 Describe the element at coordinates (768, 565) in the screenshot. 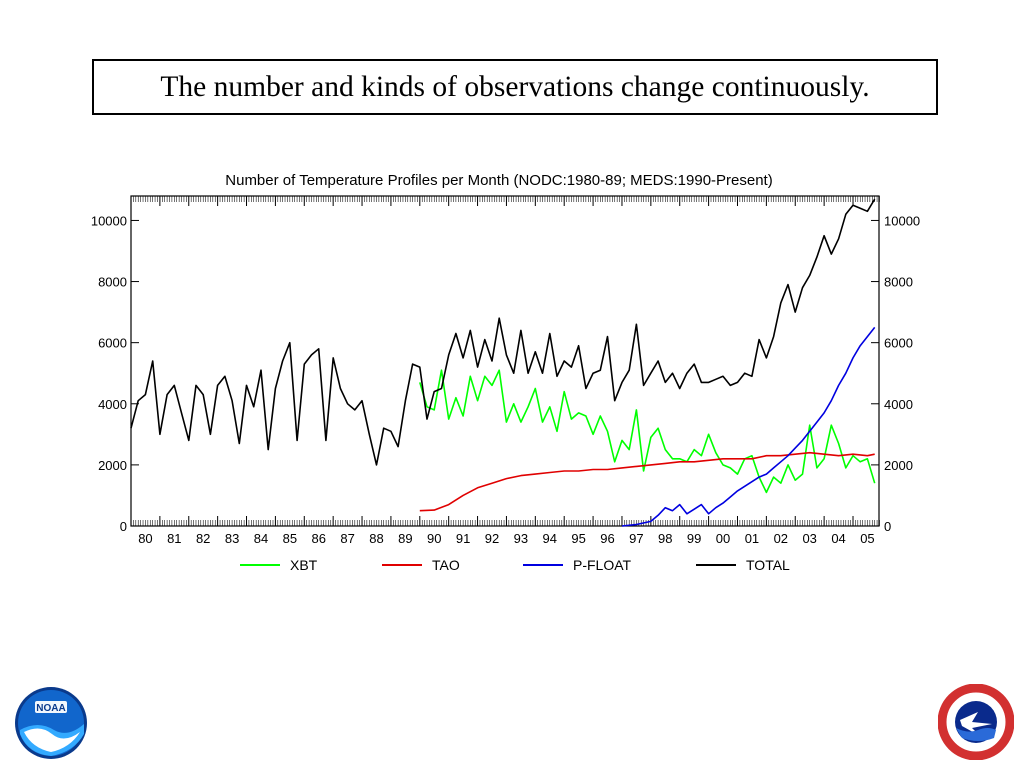

I see `legend-label-total: TOTAL` at that location.